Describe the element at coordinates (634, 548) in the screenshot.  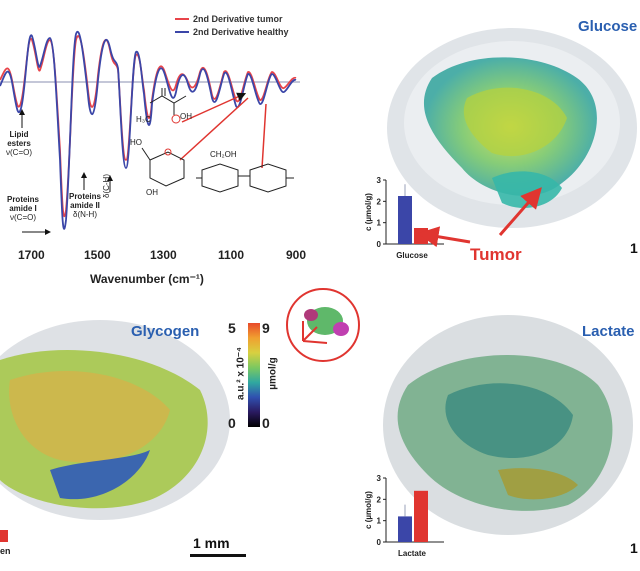
I see `lactate-scale-fragment: 1` at that location.